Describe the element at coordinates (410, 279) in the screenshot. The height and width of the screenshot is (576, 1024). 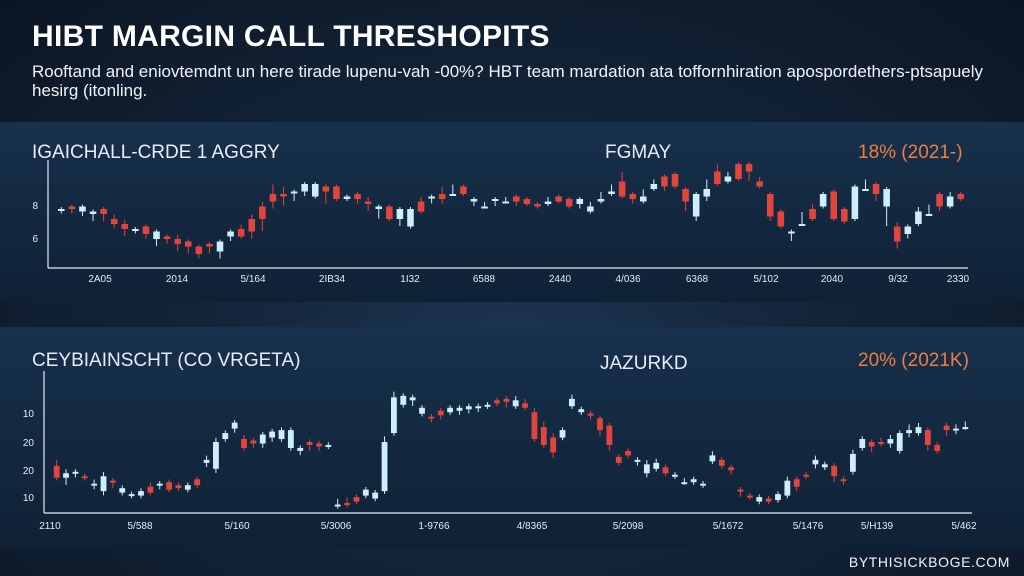
I see `x-tick-label: 1I32` at that location.